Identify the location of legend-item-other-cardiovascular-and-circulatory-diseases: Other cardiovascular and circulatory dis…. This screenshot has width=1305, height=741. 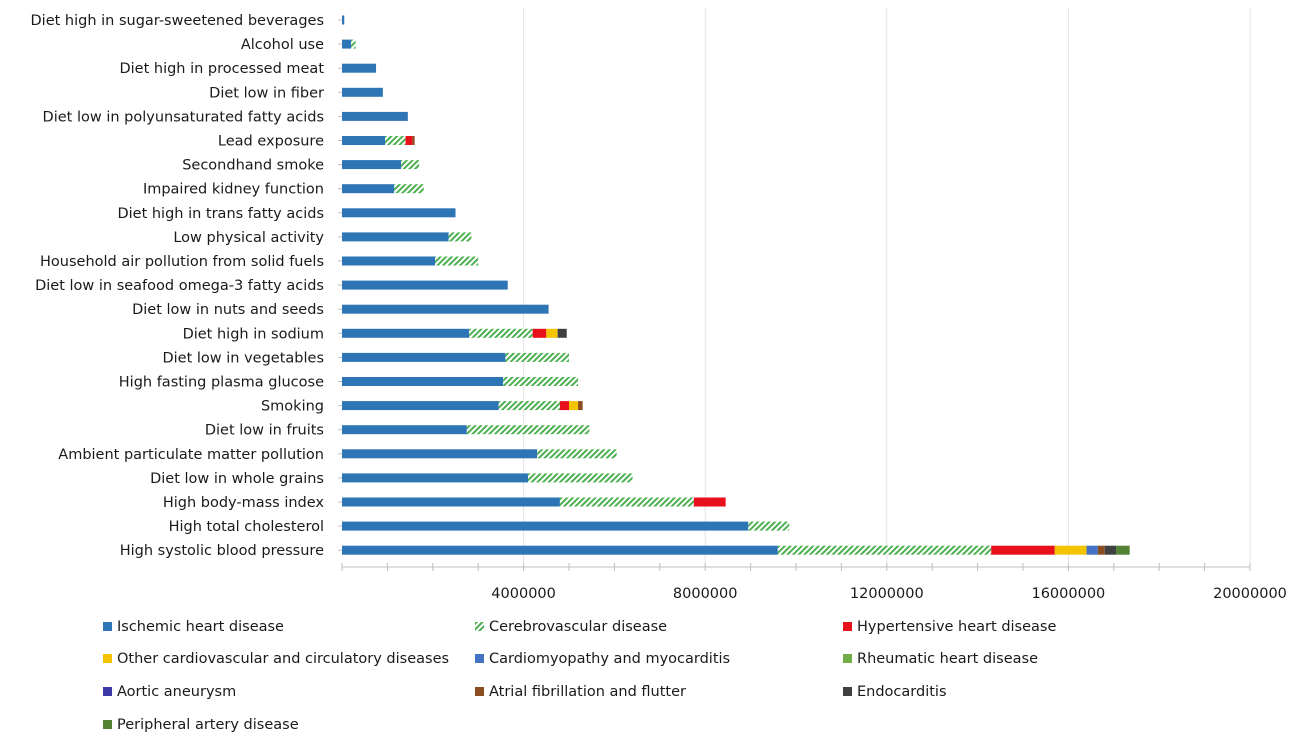
(276, 659).